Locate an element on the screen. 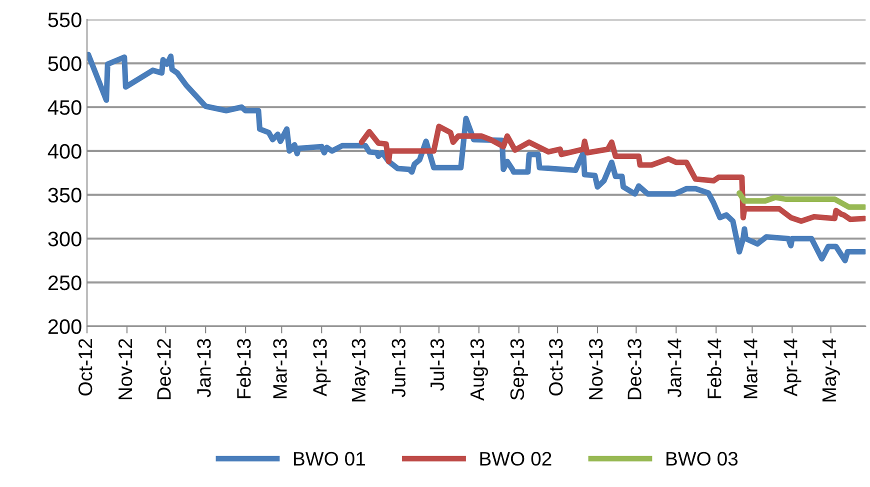 This screenshot has height=487, width=870. x-tick-label: Apr-14 is located at coordinates (793, 367).